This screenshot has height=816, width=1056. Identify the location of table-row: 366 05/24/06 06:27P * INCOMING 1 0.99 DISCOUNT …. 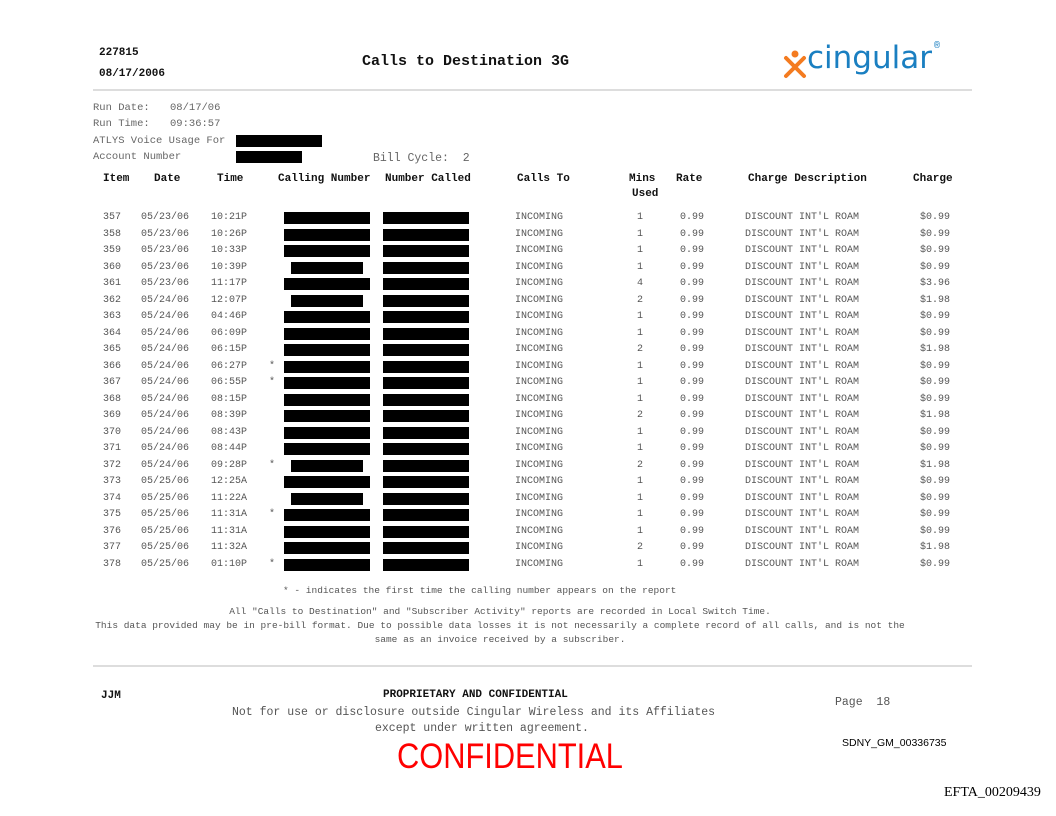
(528, 368).